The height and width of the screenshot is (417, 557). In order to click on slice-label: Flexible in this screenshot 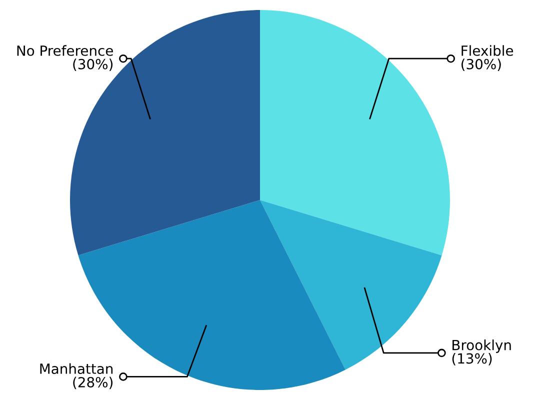, I will do `click(488, 50)`.